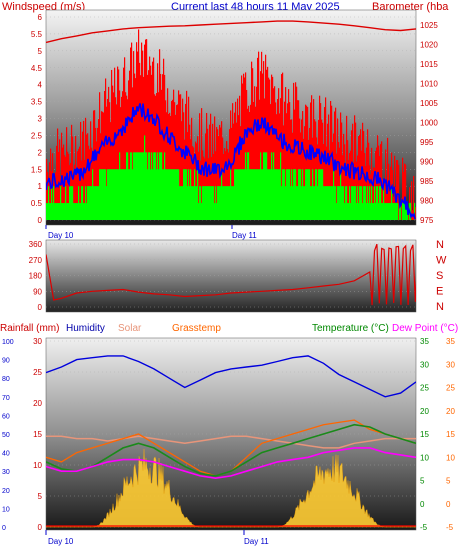 The width and height of the screenshot is (459, 555). Describe the element at coordinates (424, 364) in the screenshot. I see `tick-label: 30` at that location.